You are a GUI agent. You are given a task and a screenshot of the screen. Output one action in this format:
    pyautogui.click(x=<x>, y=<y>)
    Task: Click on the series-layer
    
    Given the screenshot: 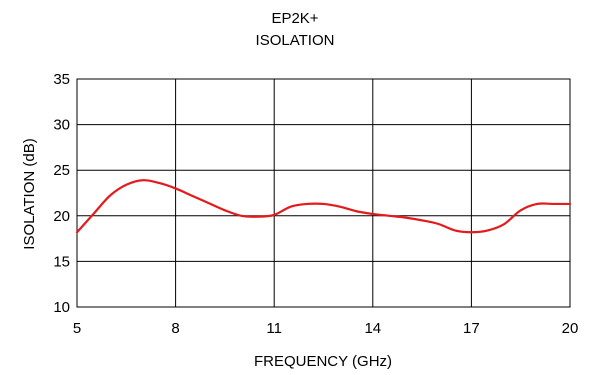 What is the action you would take?
    pyautogui.click(x=323, y=206)
    